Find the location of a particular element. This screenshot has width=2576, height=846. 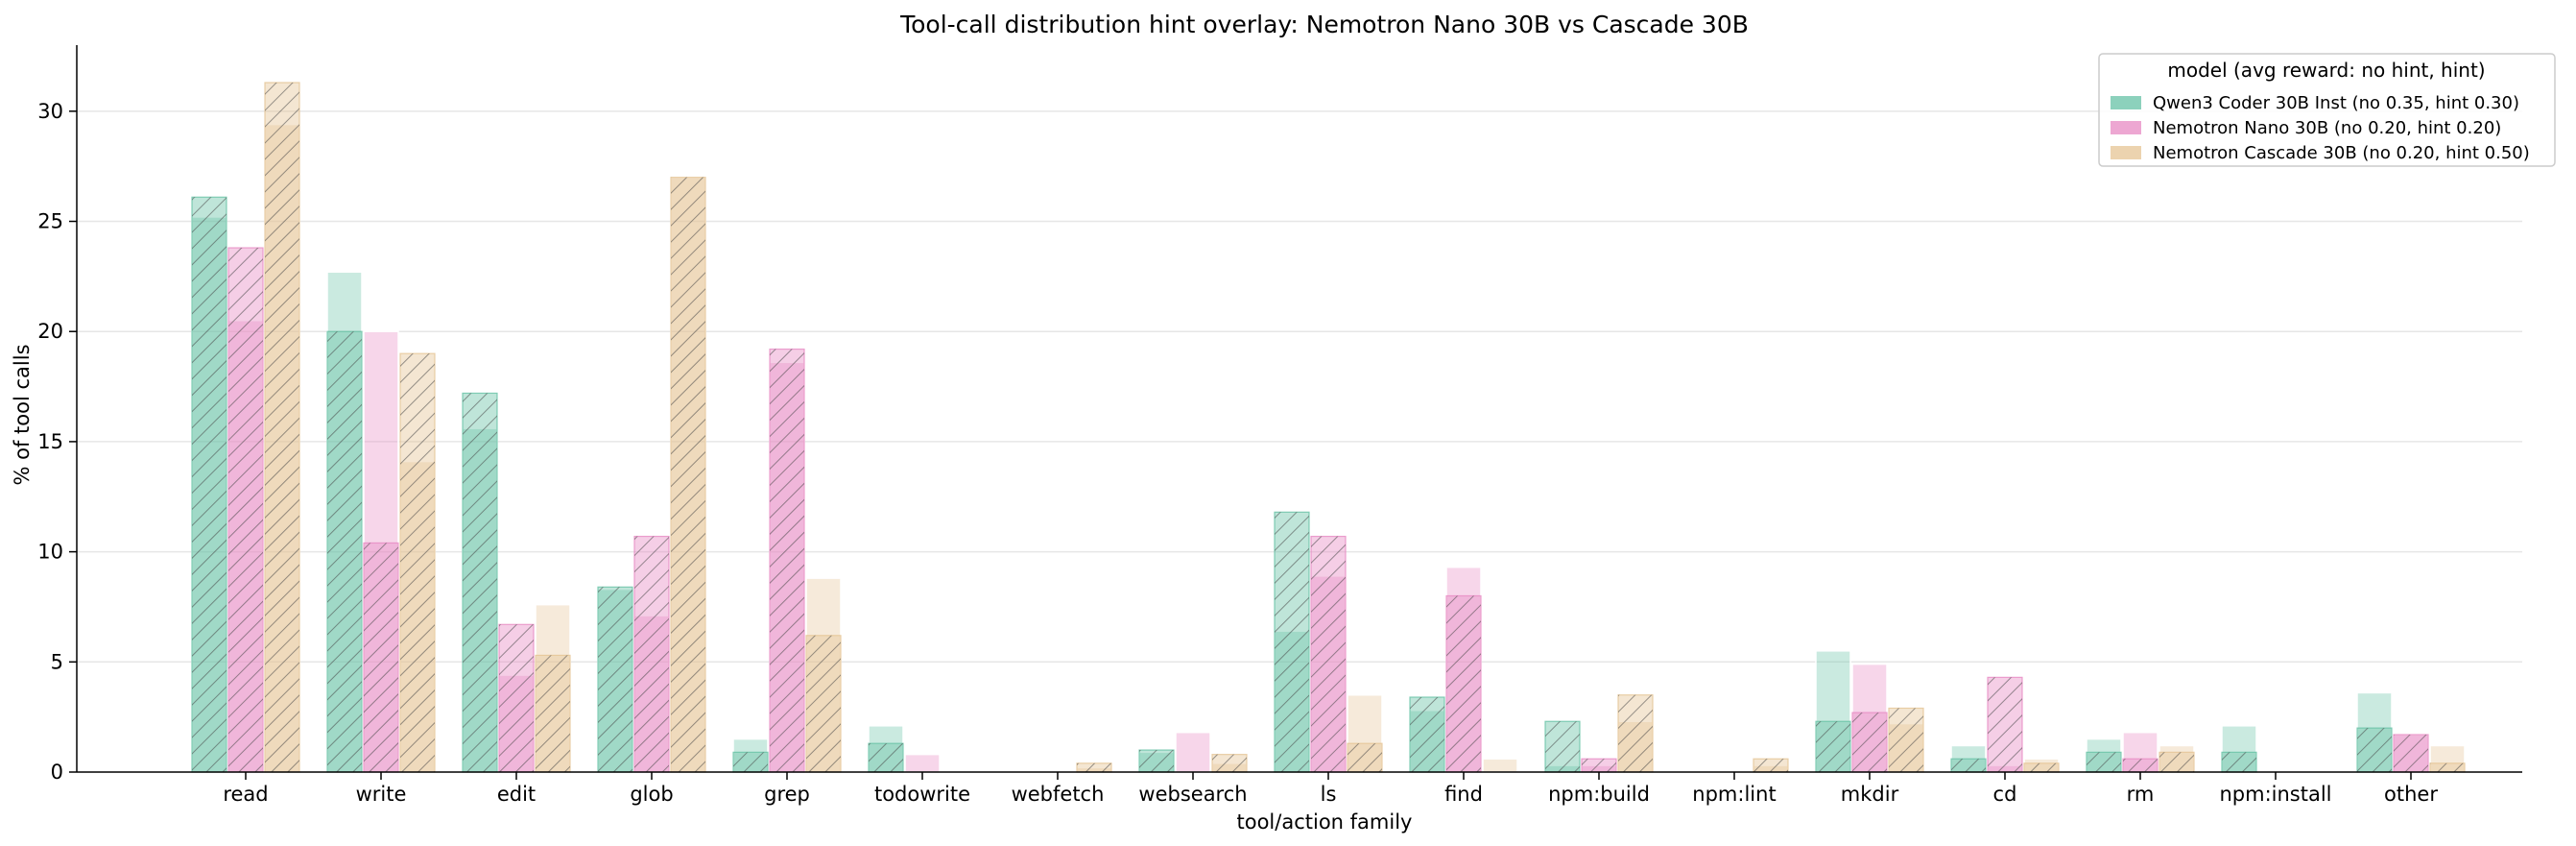

legend-frame is located at coordinates (2327, 110).